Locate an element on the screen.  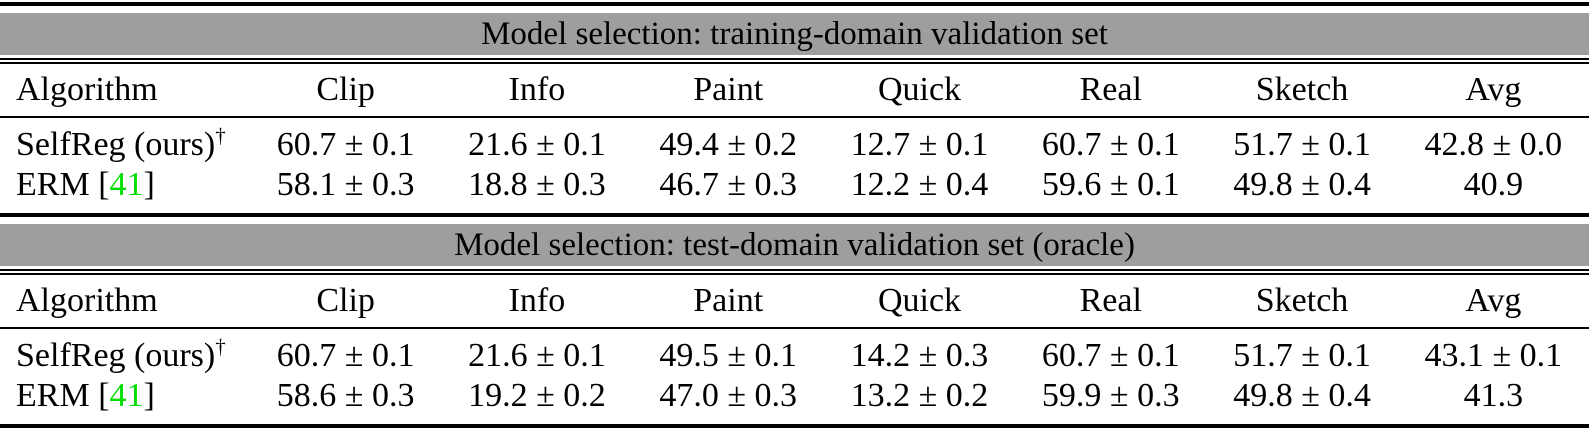
value-cell: 49.4 ± 0.2 is located at coordinates (728, 144).